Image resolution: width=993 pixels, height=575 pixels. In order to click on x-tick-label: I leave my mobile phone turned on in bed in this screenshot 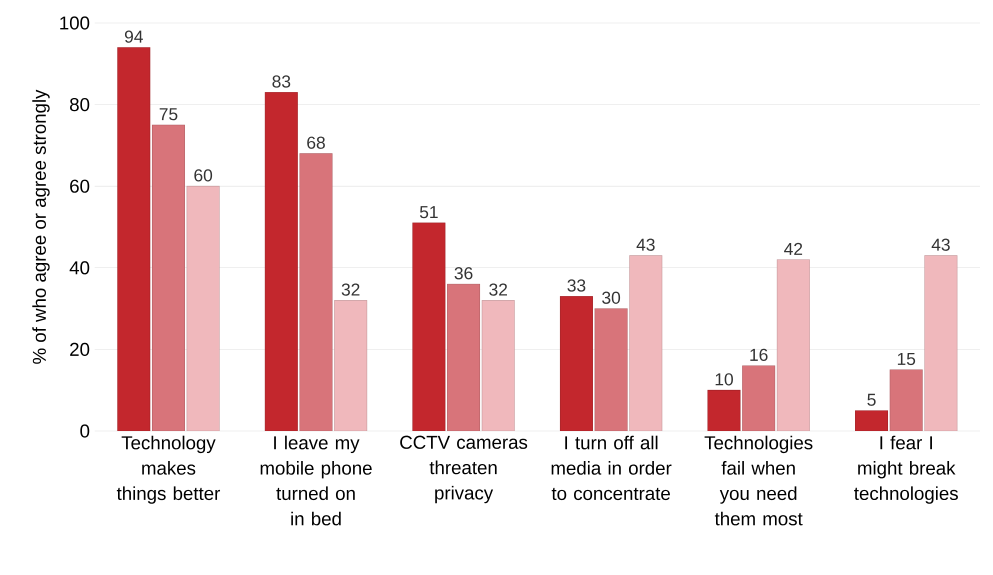, I will do `click(316, 481)`.